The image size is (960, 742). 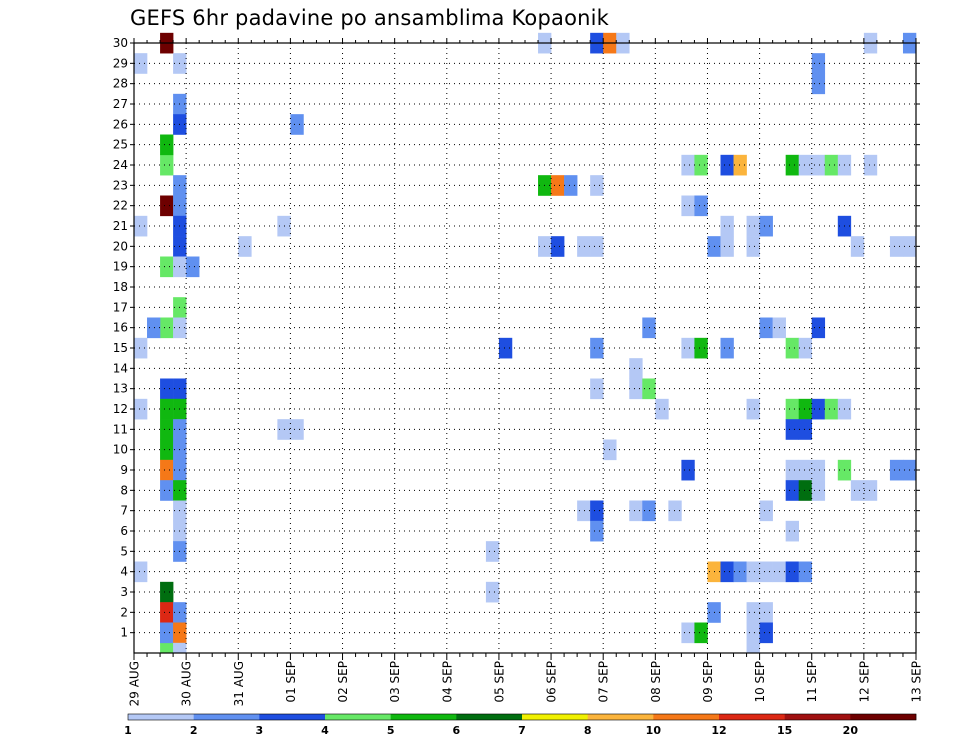 What do you see at coordinates (120, 246) in the screenshot?
I see `y-tick-label: 20` at bounding box center [120, 246].